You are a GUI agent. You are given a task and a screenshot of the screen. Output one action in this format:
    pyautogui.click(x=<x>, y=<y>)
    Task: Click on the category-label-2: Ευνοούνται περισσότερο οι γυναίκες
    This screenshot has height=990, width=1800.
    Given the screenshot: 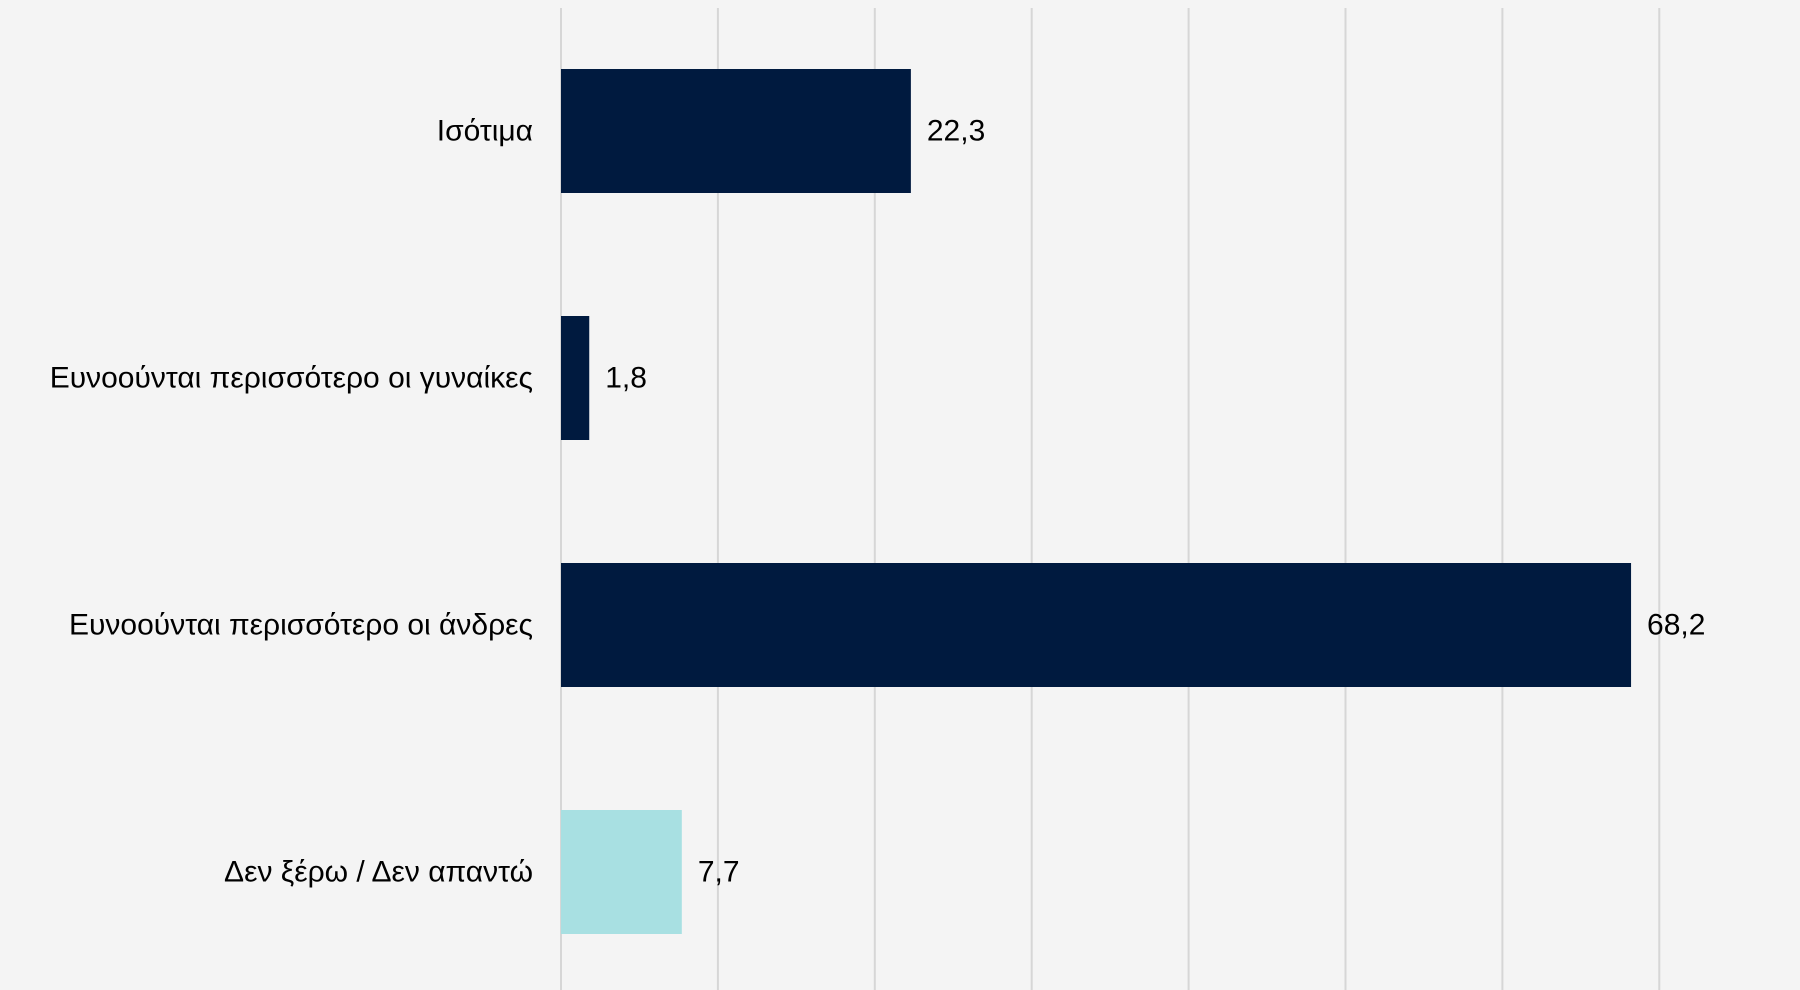 What is the action you would take?
    pyautogui.click(x=291, y=378)
    